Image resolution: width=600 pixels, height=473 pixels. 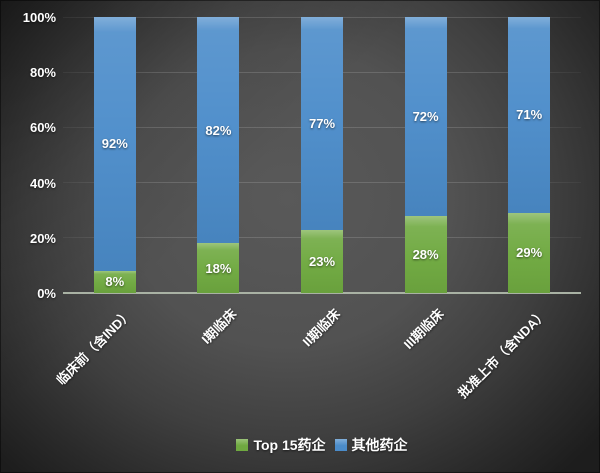 I want to click on bar-value-label-other: 71%, so click(x=529, y=115).